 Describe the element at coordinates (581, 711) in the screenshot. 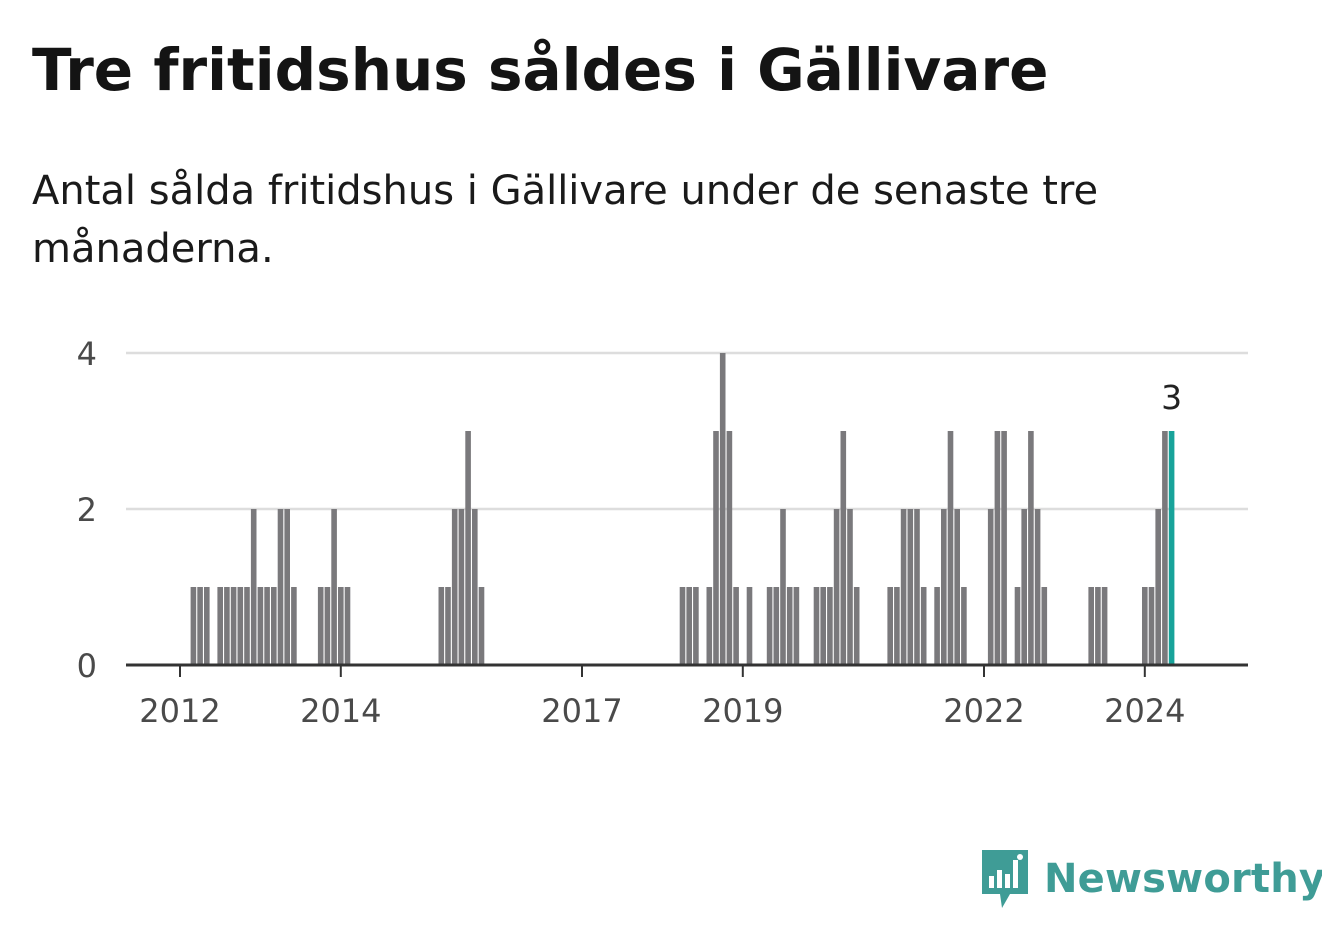

I see `x-tick-label: 2017` at that location.